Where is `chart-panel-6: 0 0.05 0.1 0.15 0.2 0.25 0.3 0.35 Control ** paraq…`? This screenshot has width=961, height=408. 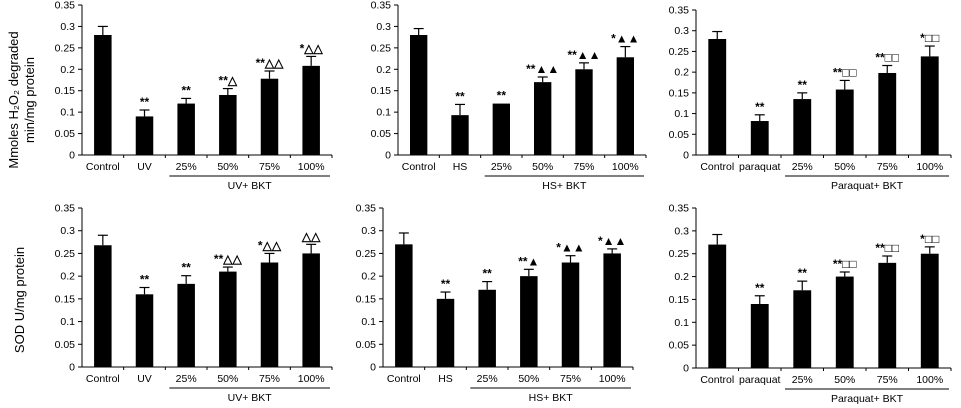 chart-panel-6: 0 0.05 0.1 0.15 0.2 0.25 0.3 0.35 Control ** paraq… is located at coordinates (810, 304).